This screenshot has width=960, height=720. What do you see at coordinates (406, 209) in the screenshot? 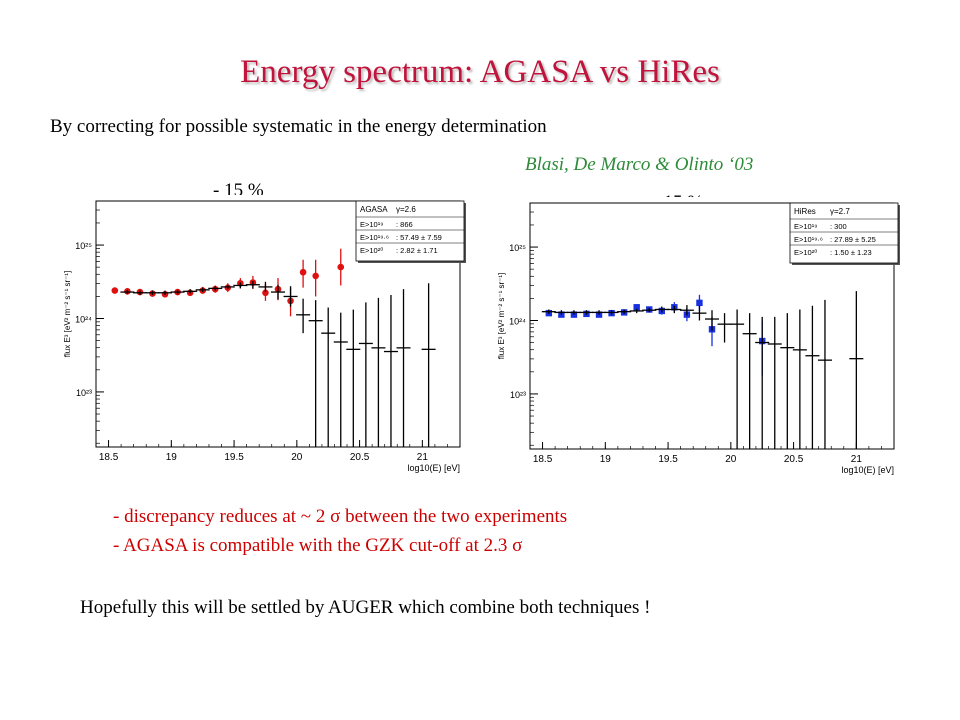
I see `stats-gamma: γ=2.6` at bounding box center [406, 209].